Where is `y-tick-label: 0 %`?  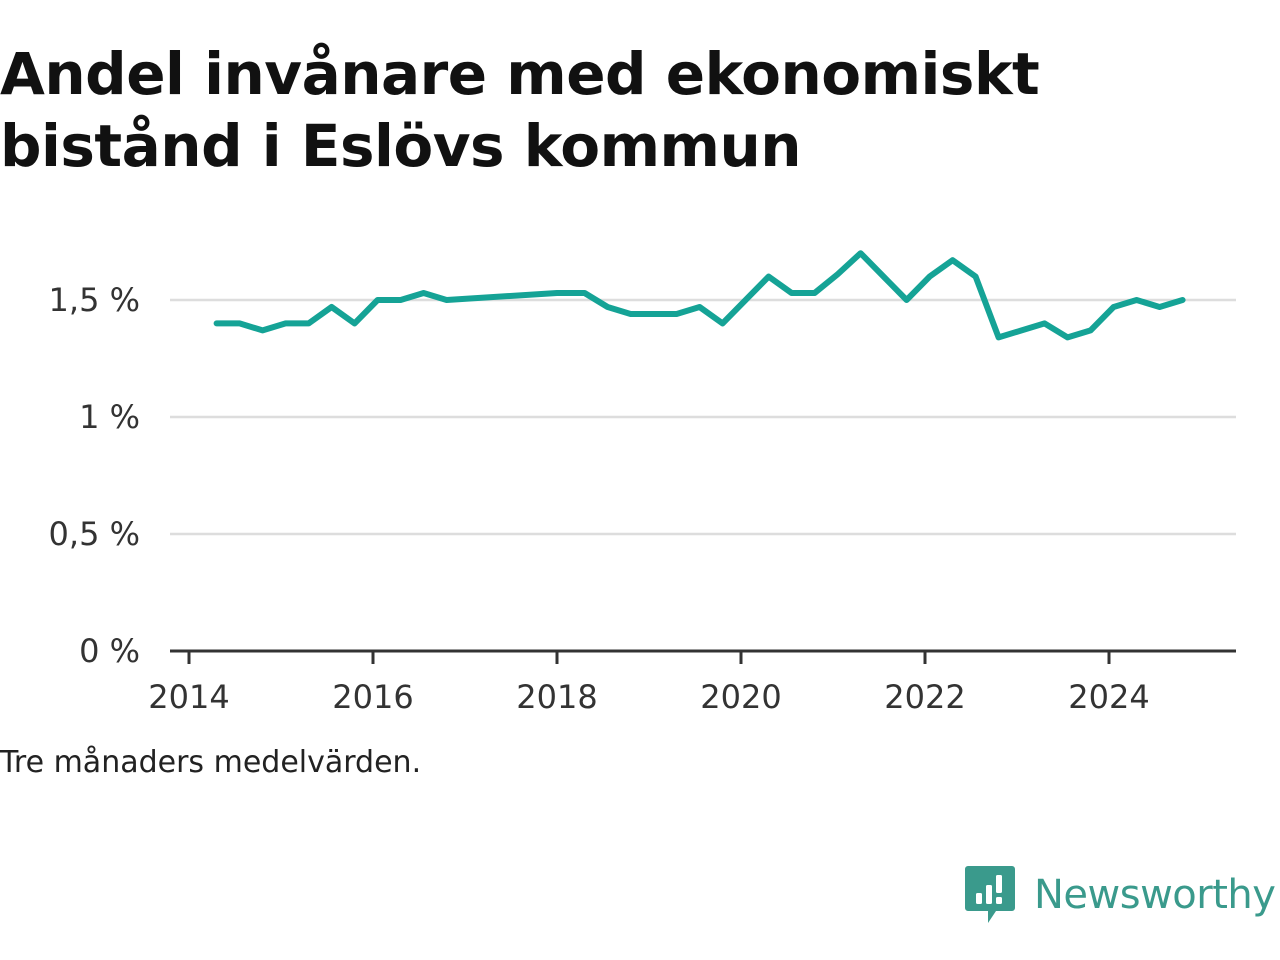 y-tick-label: 0 % is located at coordinates (109, 651).